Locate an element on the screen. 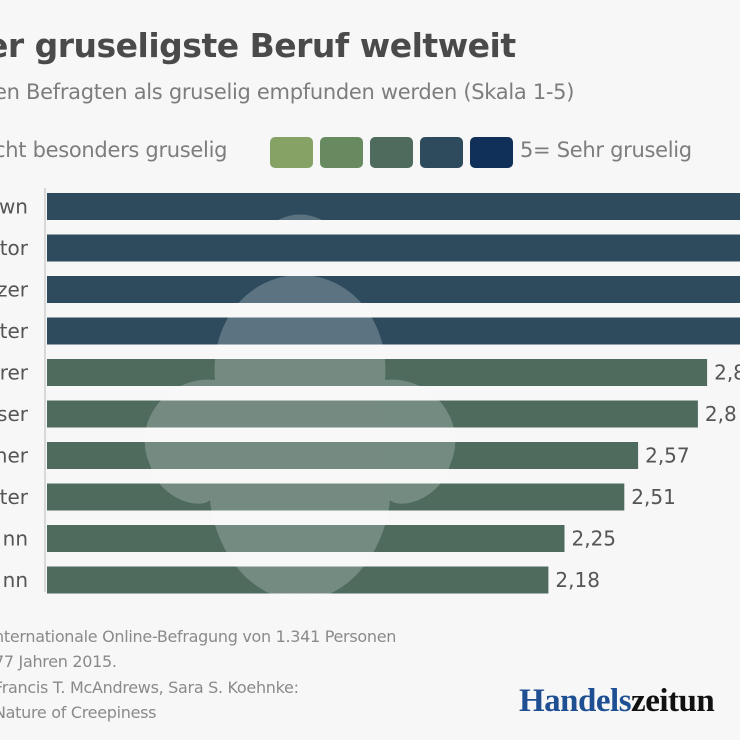 The image size is (740, 740). category-label-3: zer is located at coordinates (14, 290).